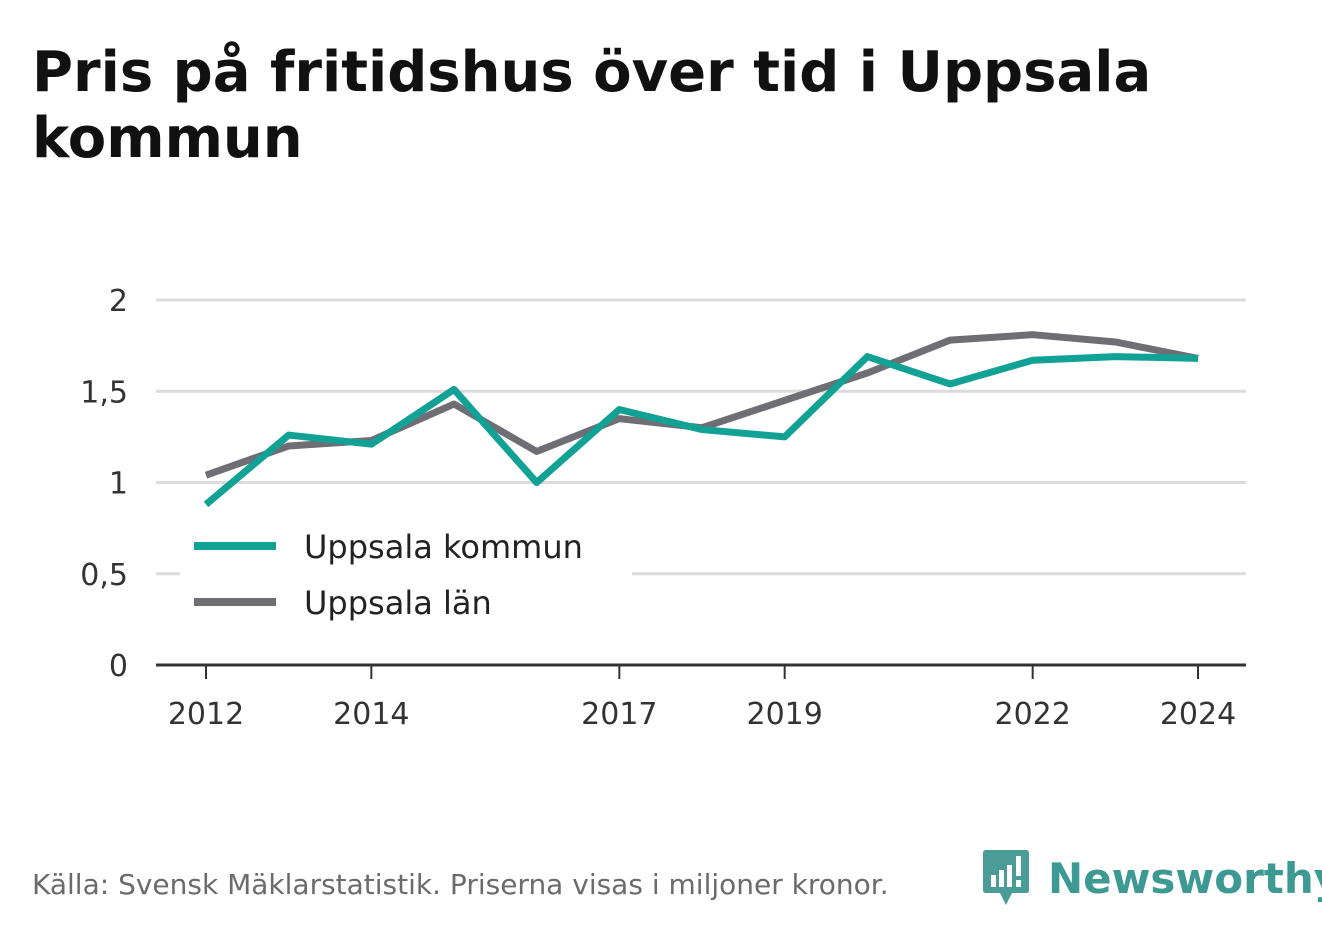 Image resolution: width=1322 pixels, height=939 pixels. Describe the element at coordinates (118, 666) in the screenshot. I see `y-tick-label: 0` at that location.